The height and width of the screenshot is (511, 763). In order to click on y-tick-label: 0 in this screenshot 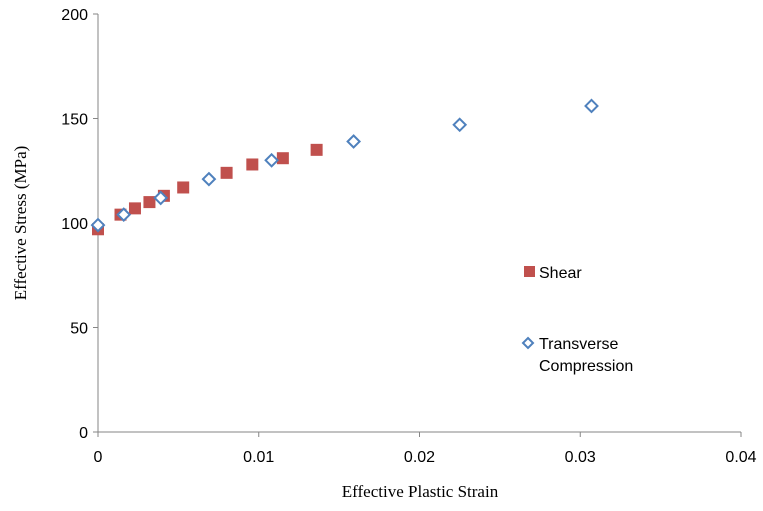, I will do `click(83, 433)`.